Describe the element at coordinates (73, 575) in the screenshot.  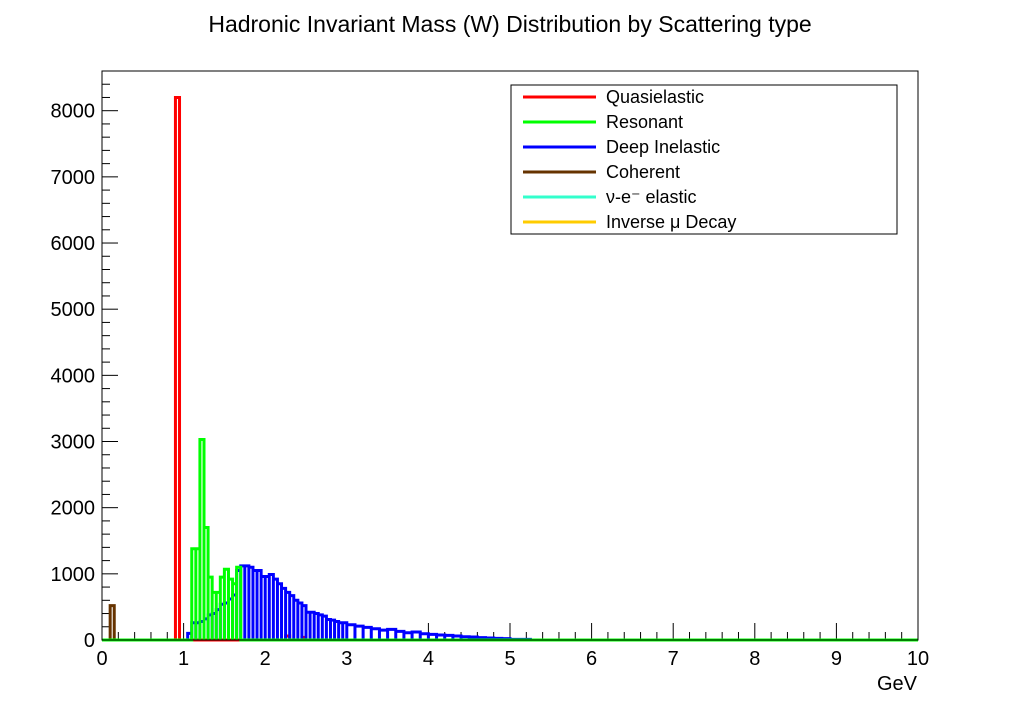
I see `y-tick-label: 1000` at that location.